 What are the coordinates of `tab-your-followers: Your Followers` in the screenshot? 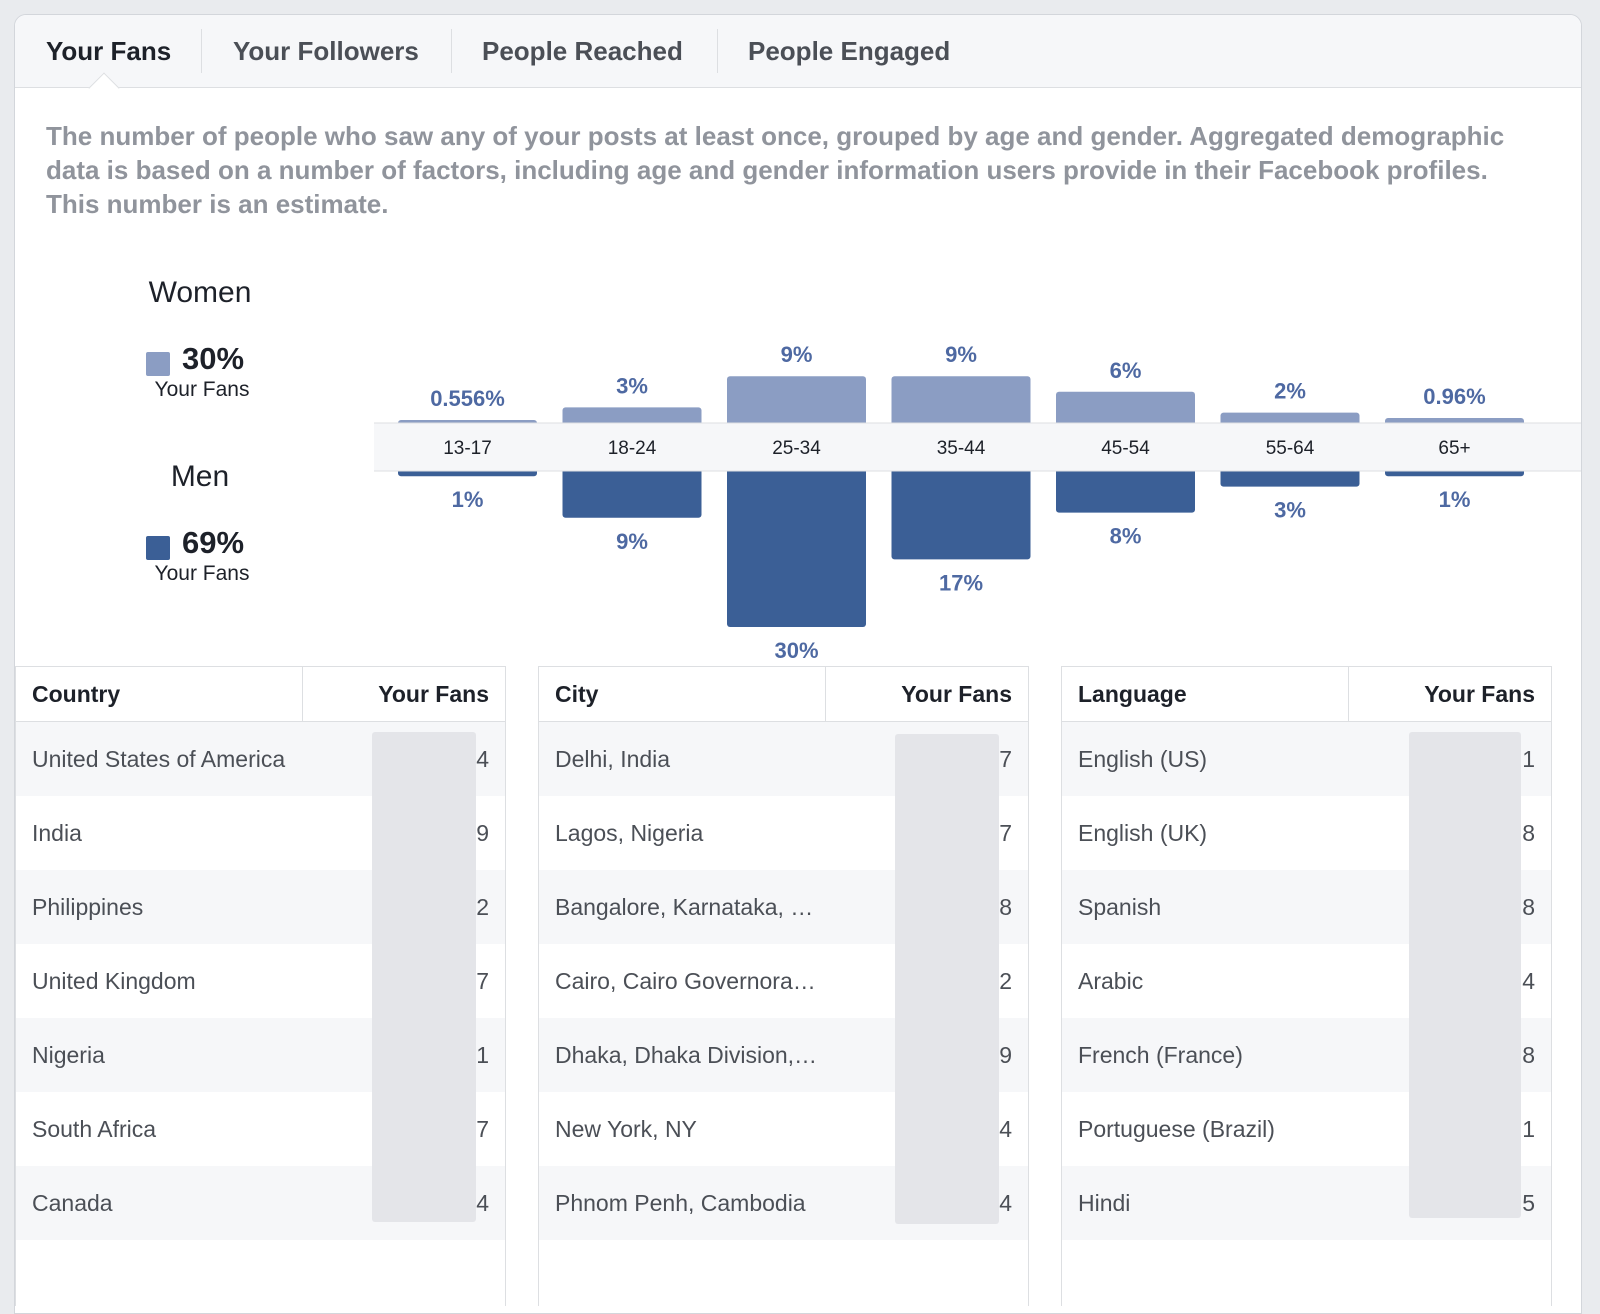 It's located at (326, 51).